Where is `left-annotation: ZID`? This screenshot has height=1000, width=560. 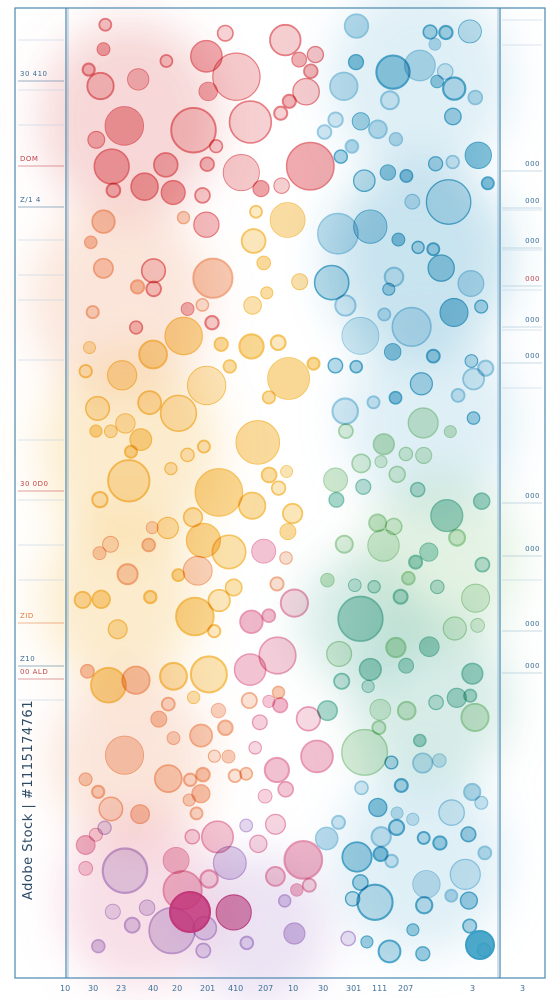 left-annotation: ZID is located at coordinates (27, 616).